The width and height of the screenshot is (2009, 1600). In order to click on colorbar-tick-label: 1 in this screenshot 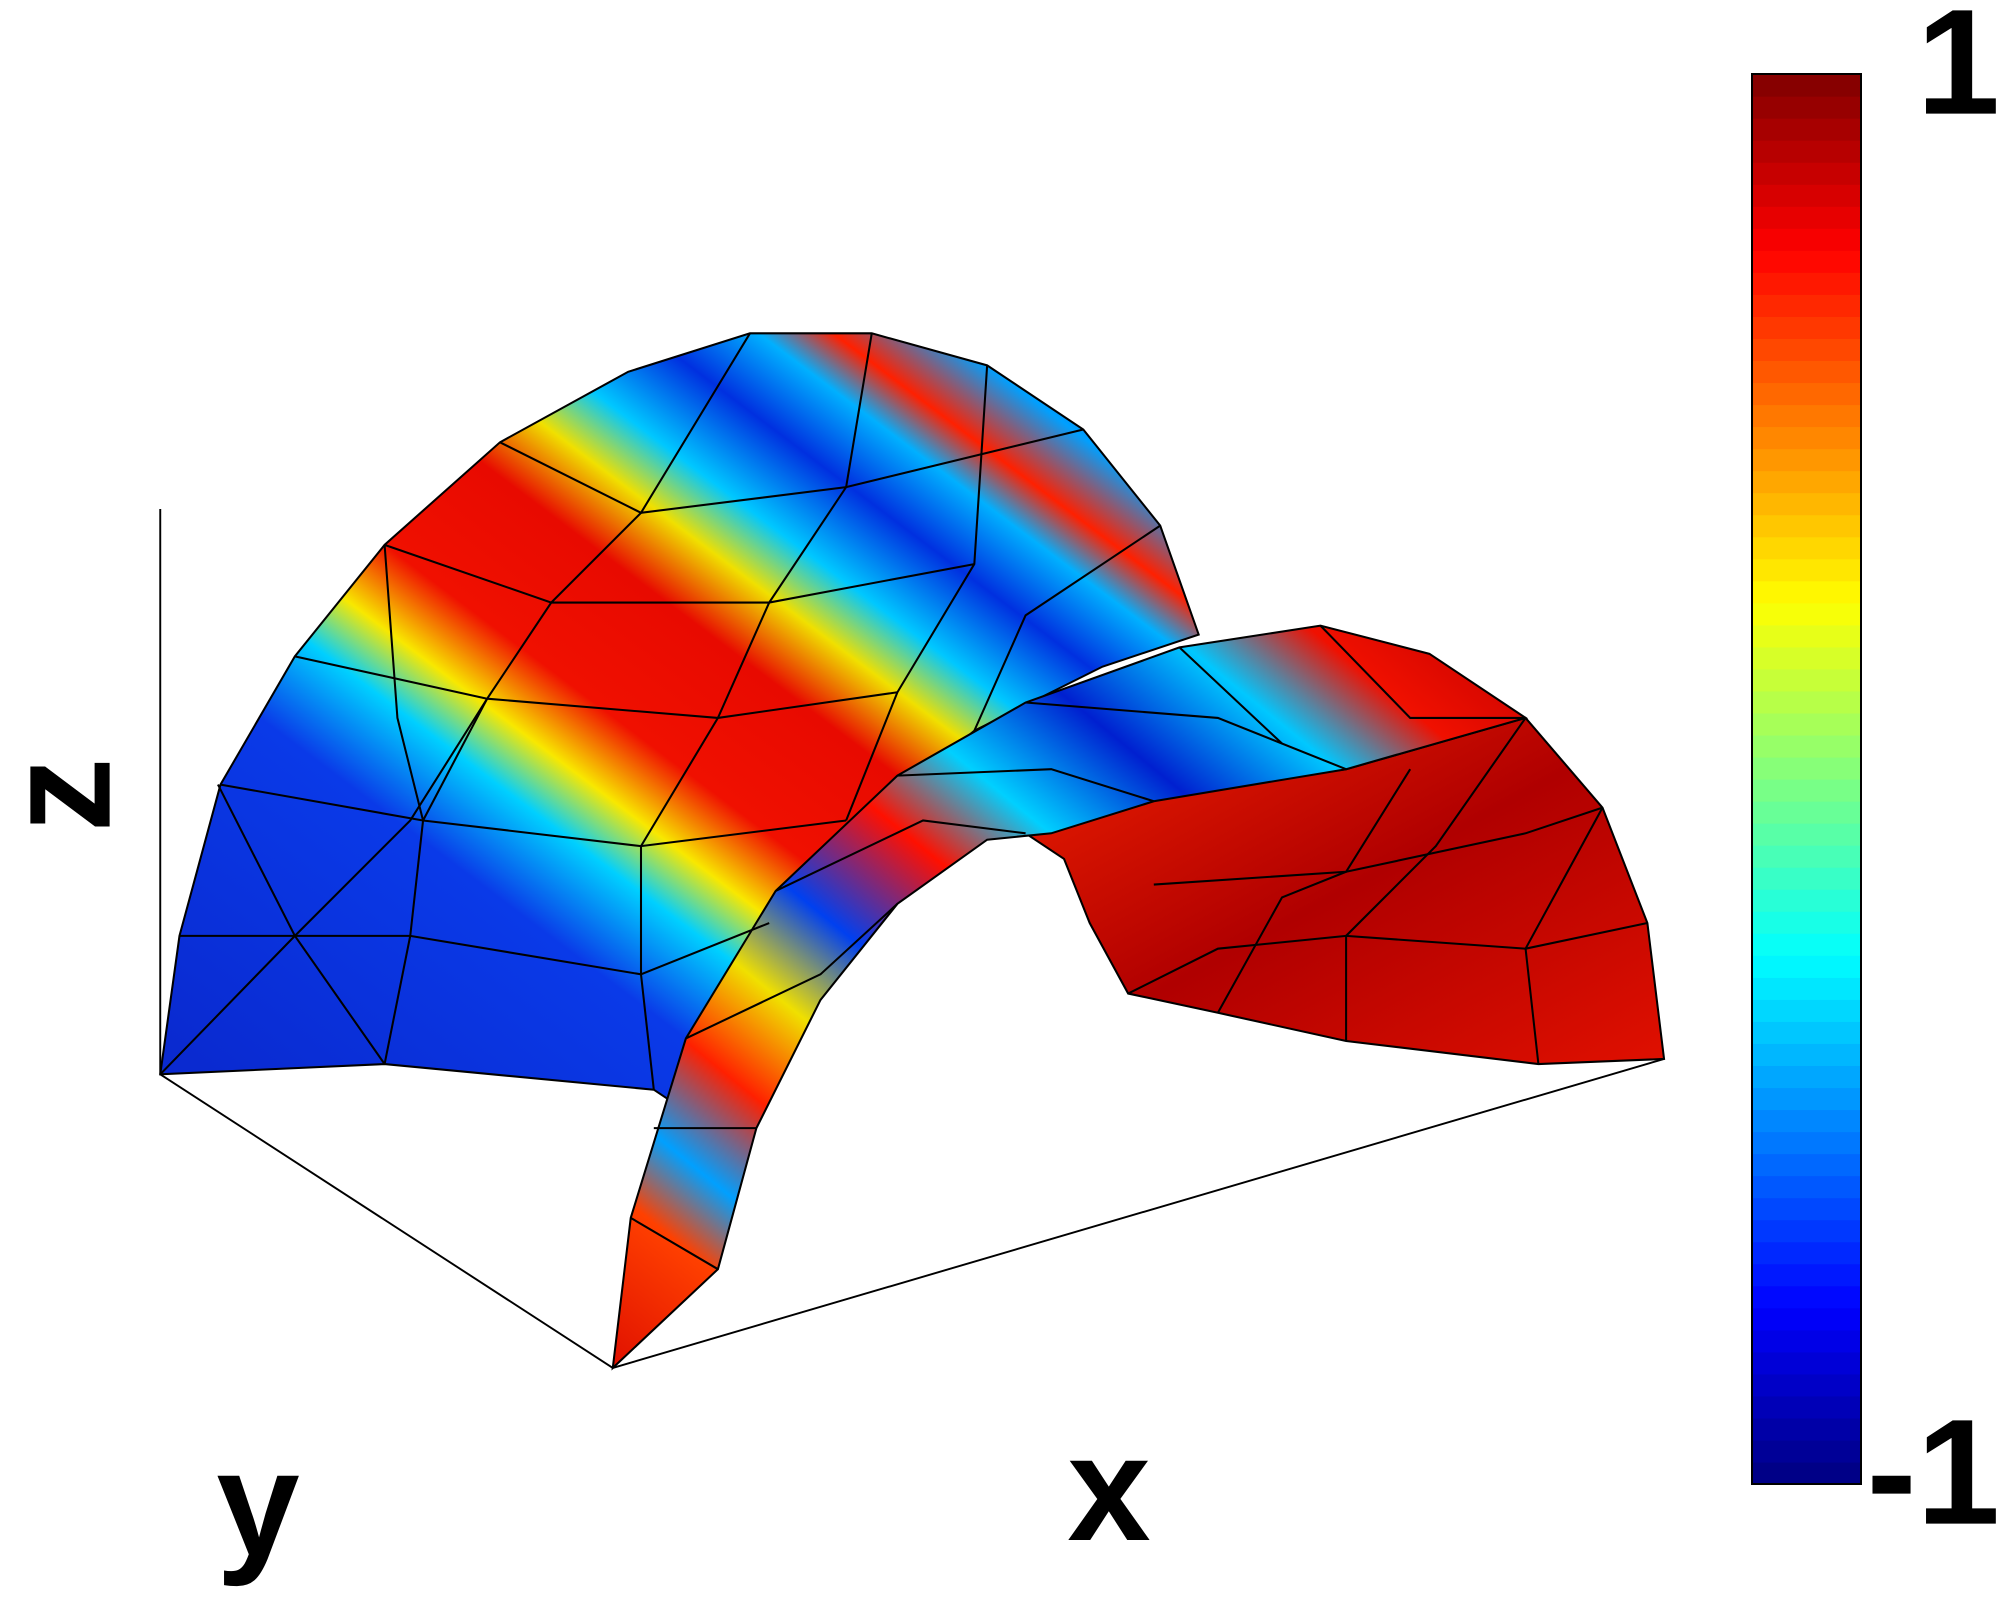, I will do `click(1958, 73)`.